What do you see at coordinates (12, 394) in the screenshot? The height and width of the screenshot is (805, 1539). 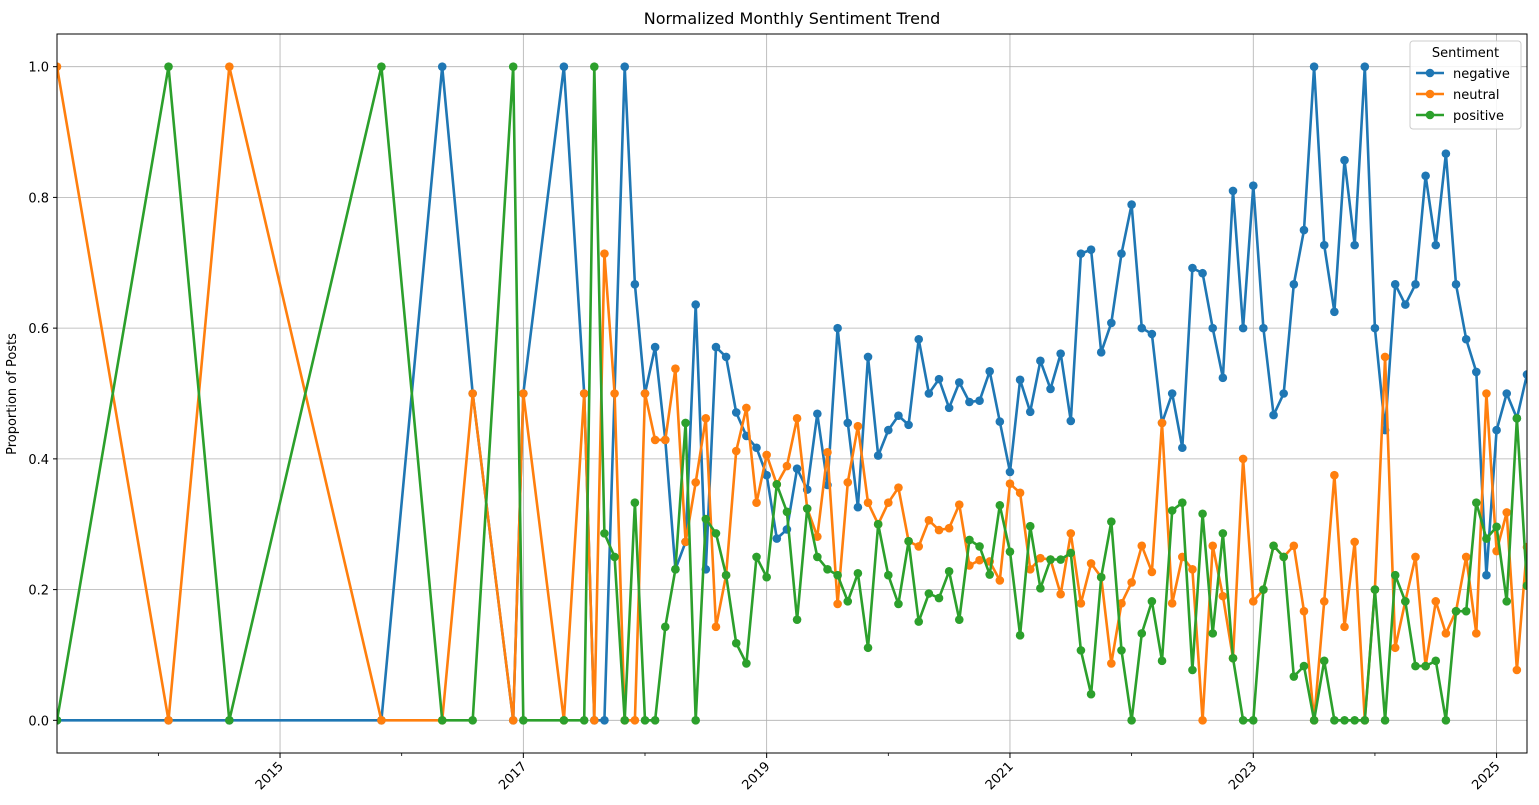 I see `y-axis-label: Proportion of Posts` at bounding box center [12, 394].